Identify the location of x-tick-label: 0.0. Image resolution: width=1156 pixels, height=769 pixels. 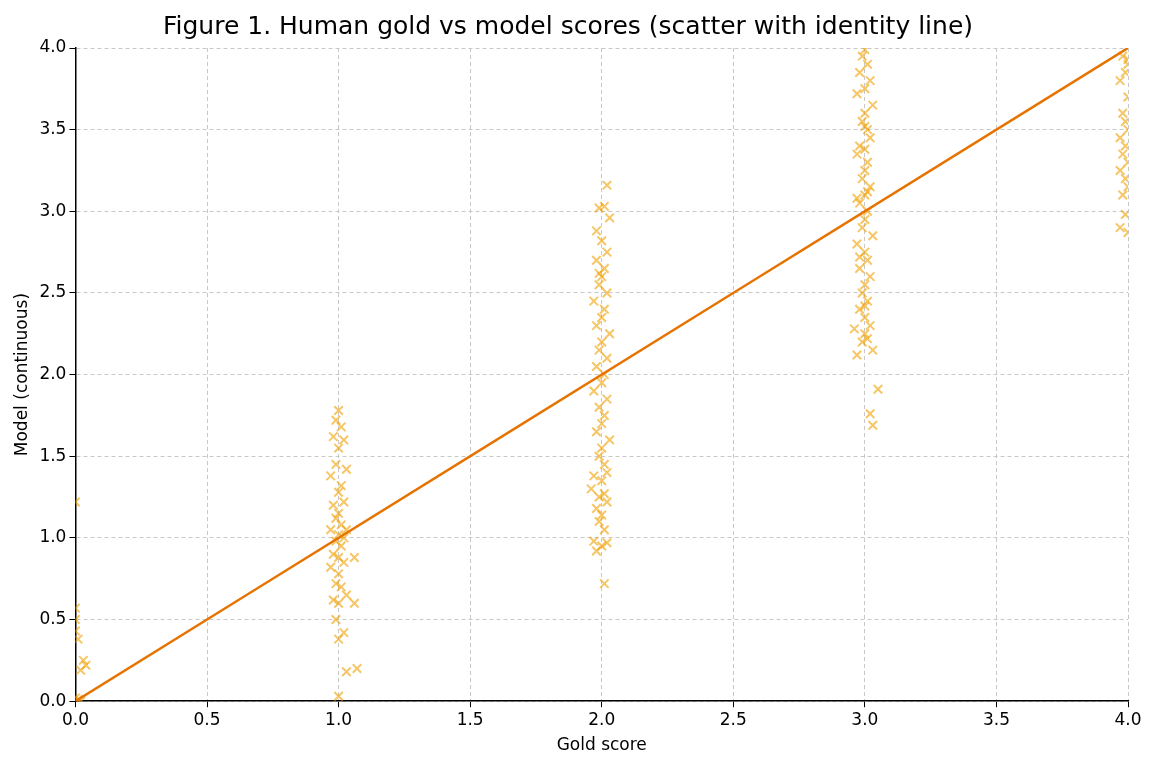
(75, 718).